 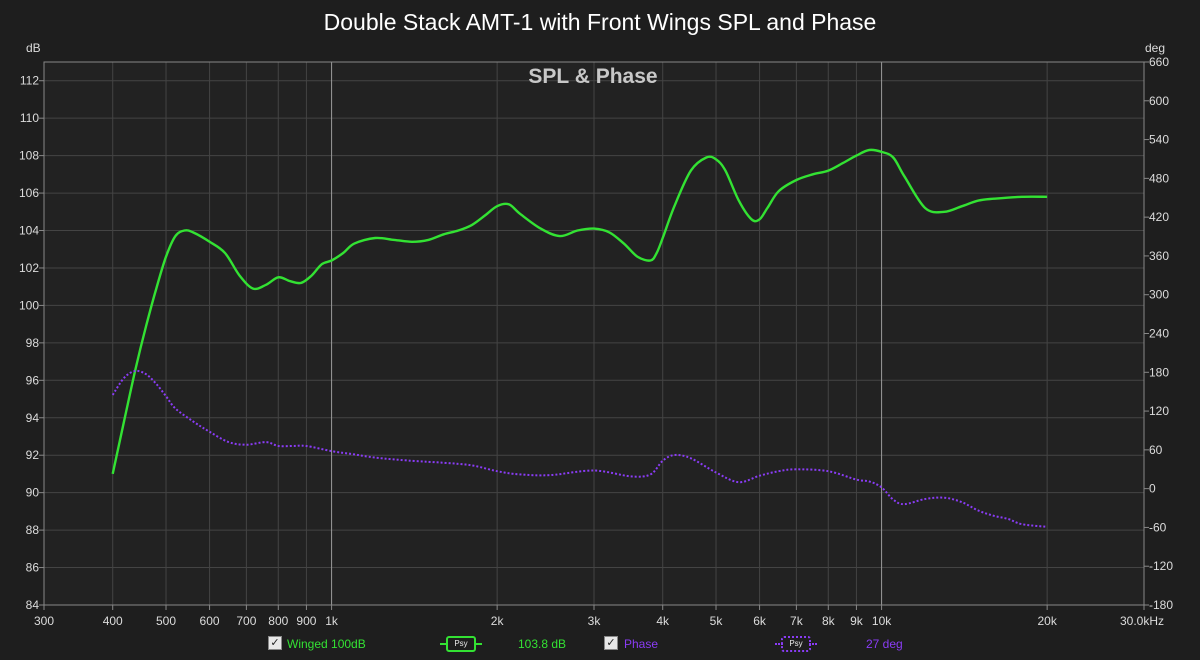 I want to click on x-tick-label: 3k, so click(x=595, y=621).